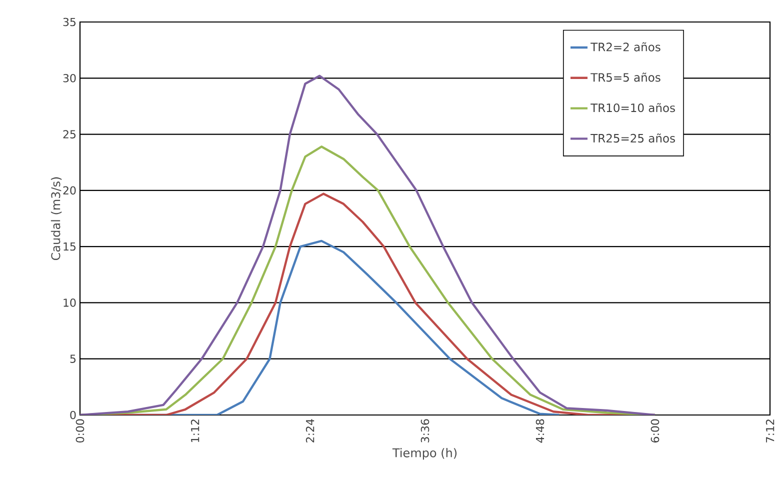  Describe the element at coordinates (70, 302) in the screenshot. I see `y-tick-label: 10` at that location.